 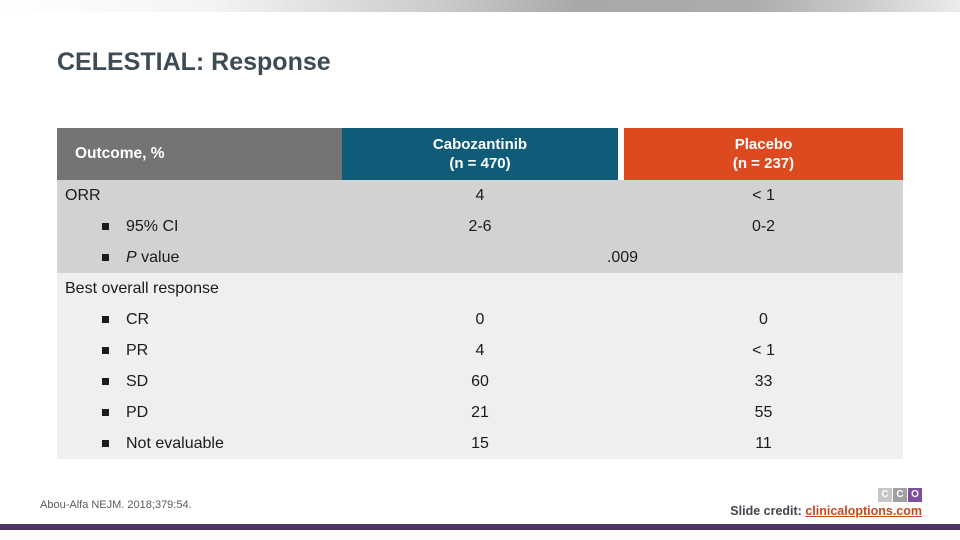 I want to click on row-label: value, so click(x=158, y=257).